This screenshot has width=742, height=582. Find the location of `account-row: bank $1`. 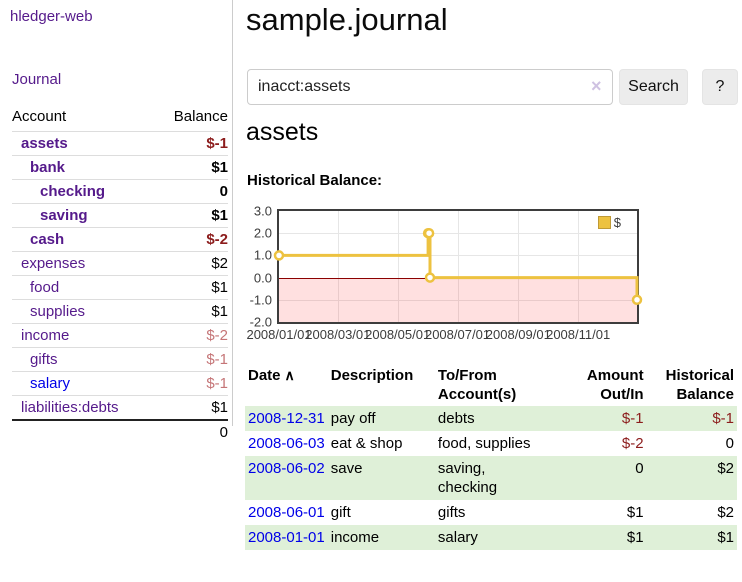

account-row: bank $1 is located at coordinates (120, 167).